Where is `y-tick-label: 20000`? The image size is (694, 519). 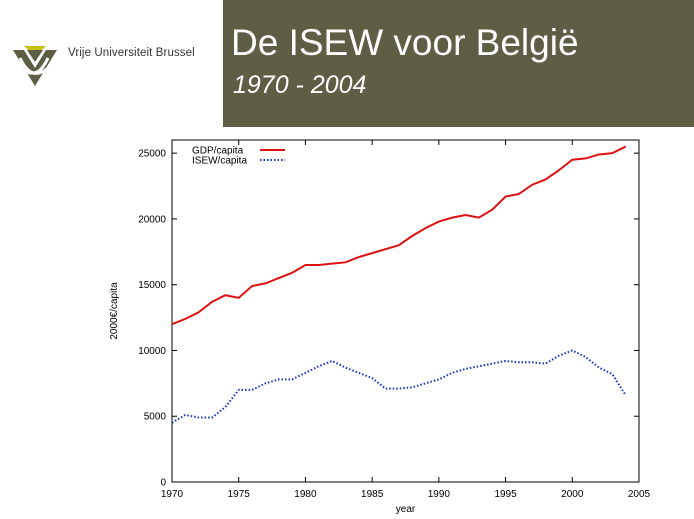 y-tick-label: 20000 is located at coordinates (152, 219).